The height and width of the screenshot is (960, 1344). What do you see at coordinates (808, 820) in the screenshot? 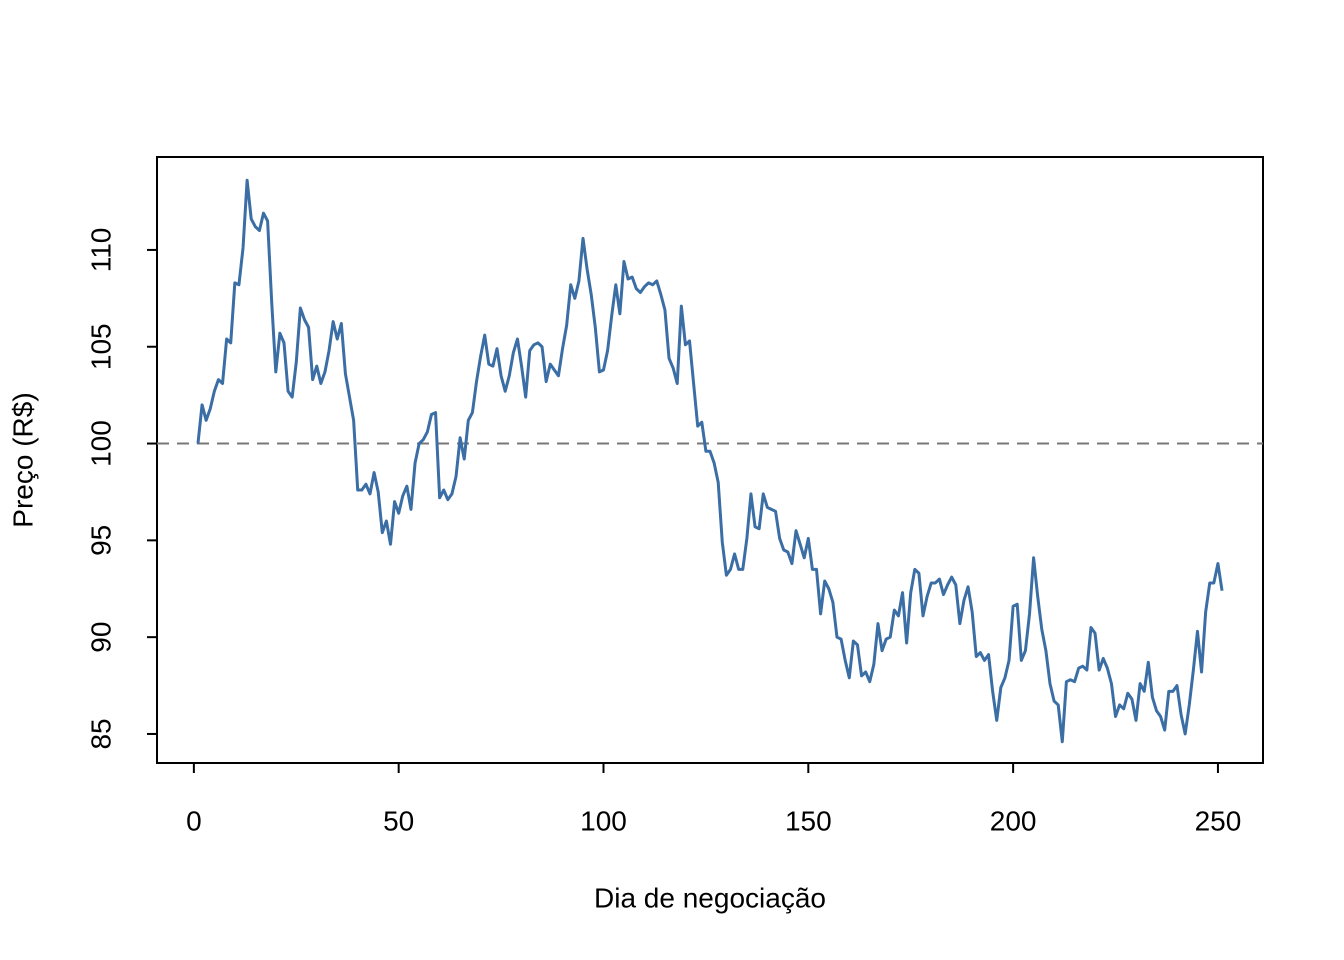
I see `x-tick-label: 150` at bounding box center [808, 820].